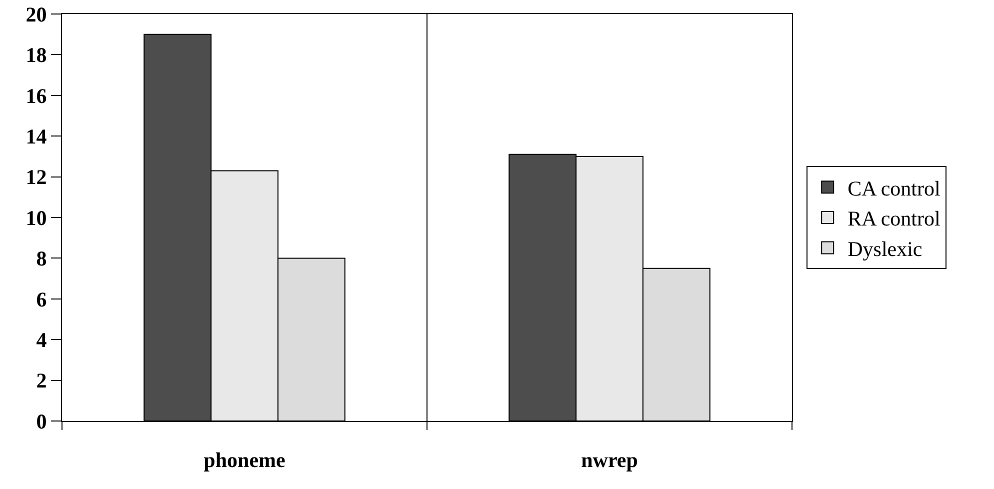  Describe the element at coordinates (41, 258) in the screenshot. I see `y-tick-label: 8` at that location.